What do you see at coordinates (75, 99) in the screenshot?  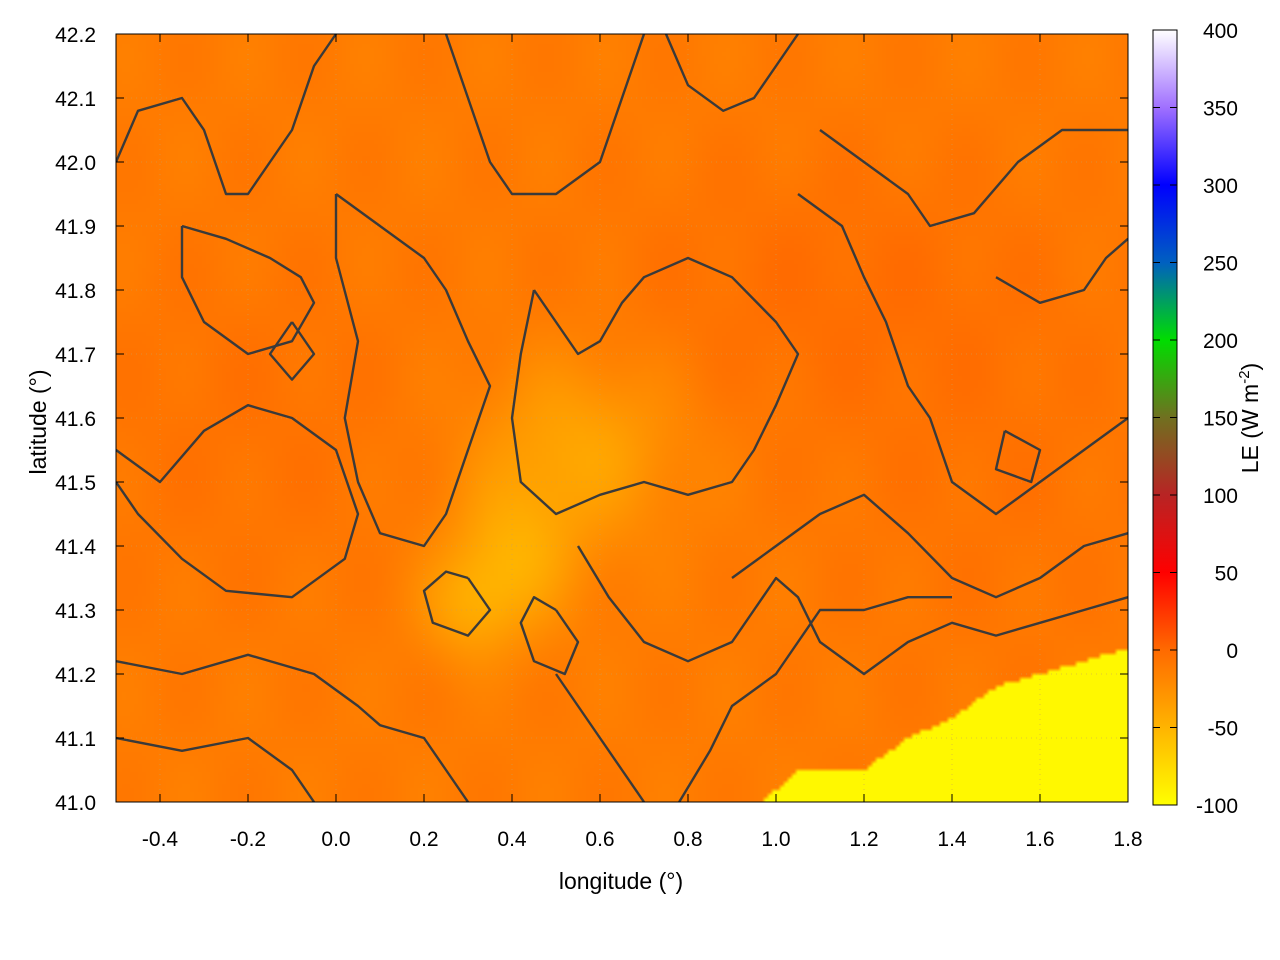 I see `y-tick-label-11: 42.1` at bounding box center [75, 99].